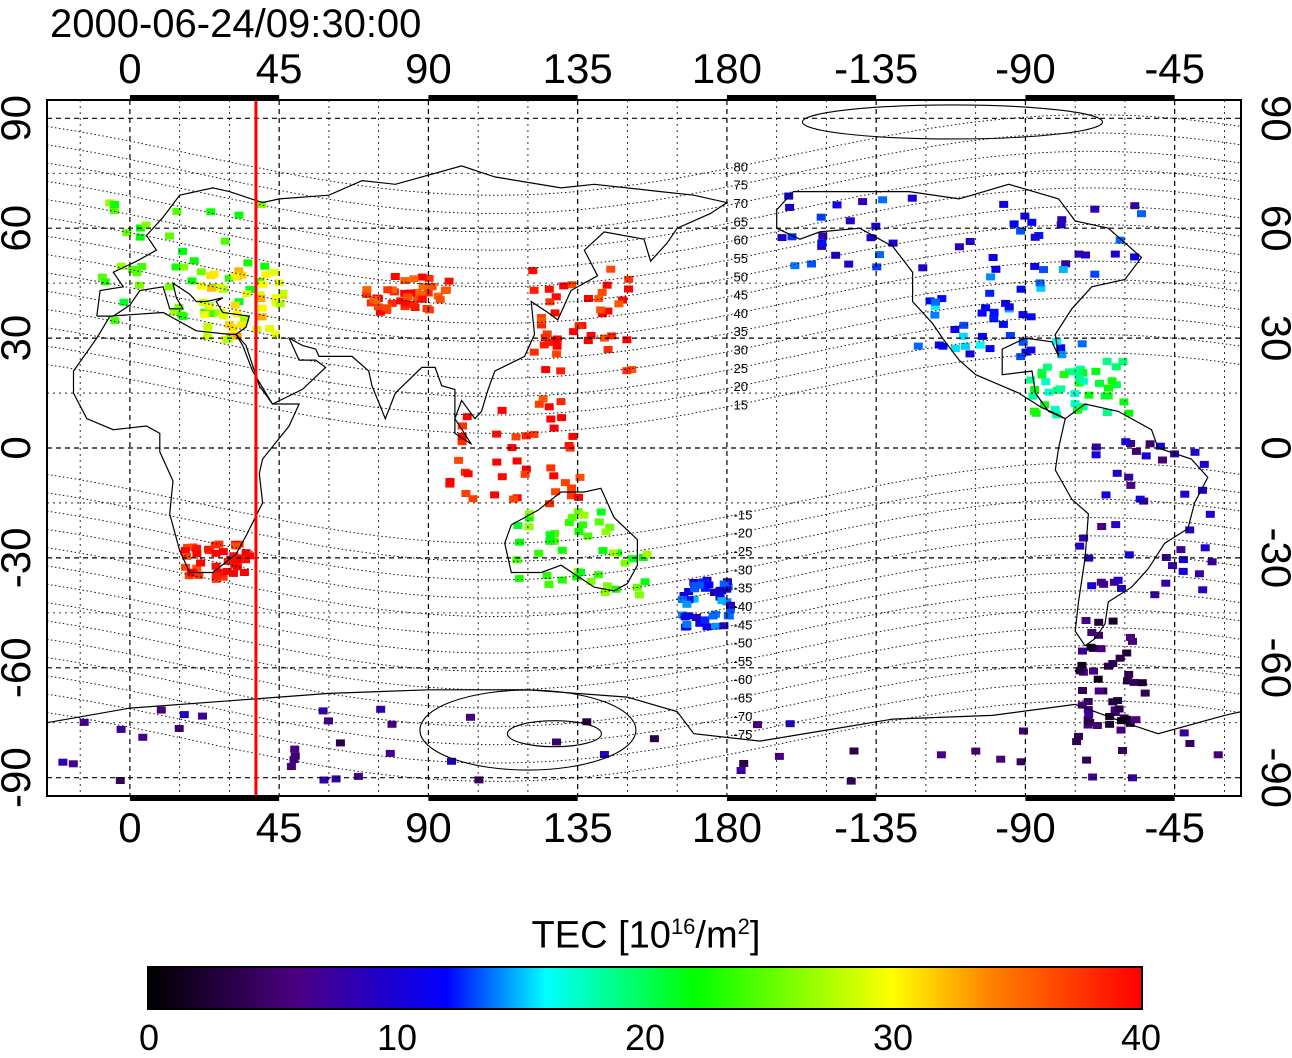 The width and height of the screenshot is (1292, 1058). What do you see at coordinates (1141, 1037) in the screenshot?
I see `colorbar-label: 40` at bounding box center [1141, 1037].